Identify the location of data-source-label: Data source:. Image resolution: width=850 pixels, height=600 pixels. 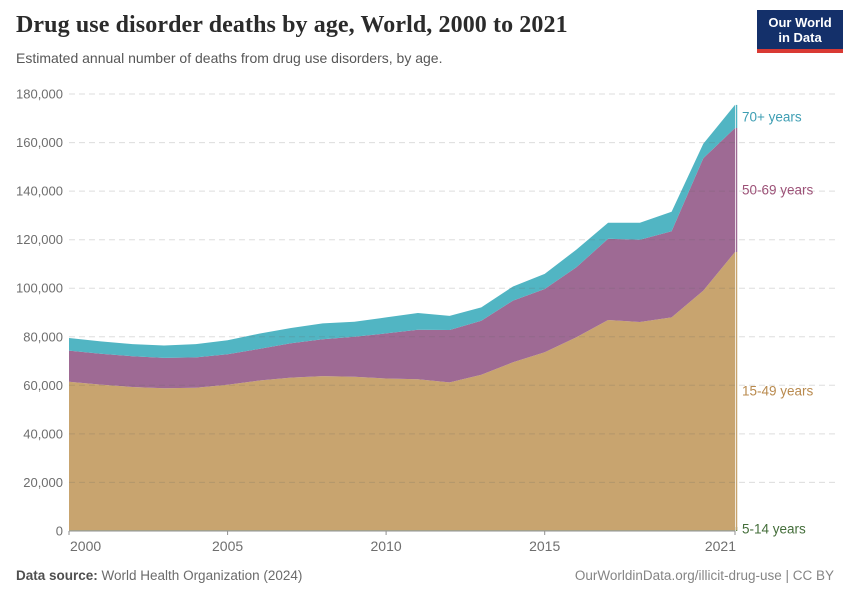
(57, 575).